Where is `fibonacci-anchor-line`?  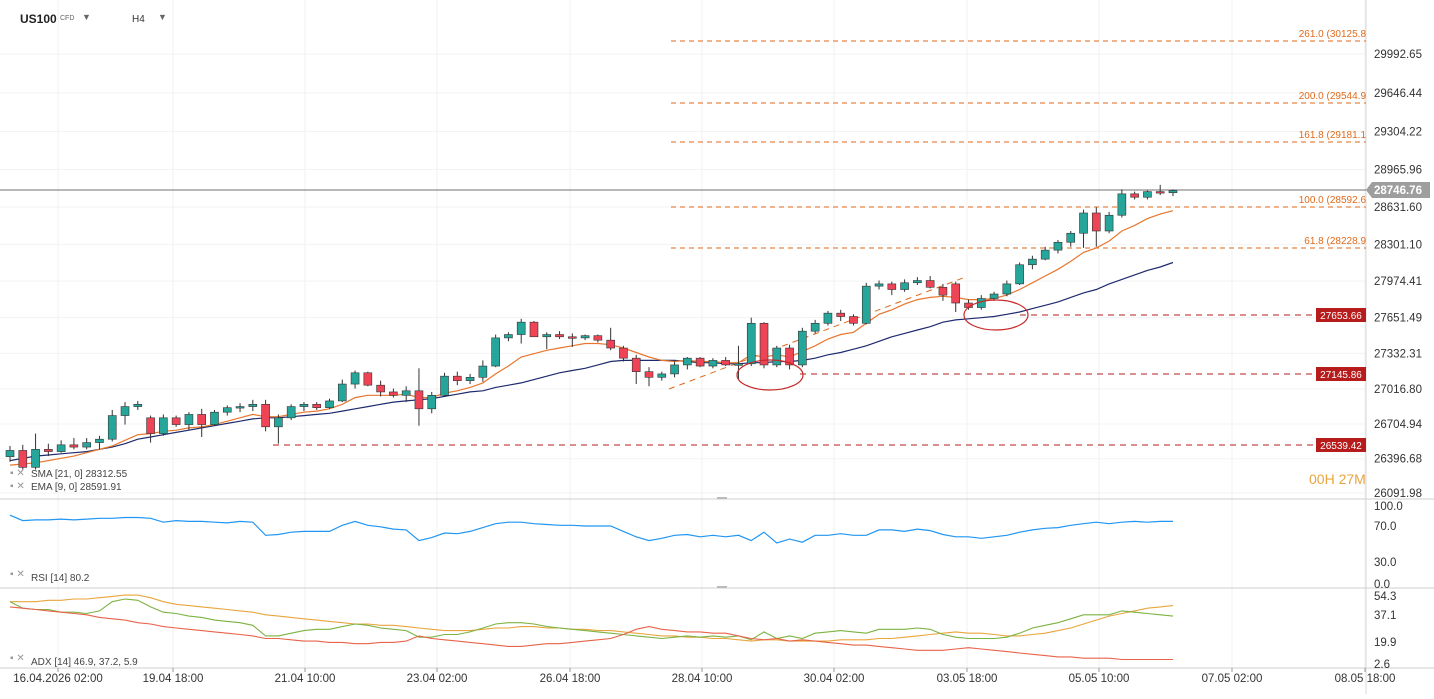
fibonacci-anchor-line is located at coordinates (816, 333).